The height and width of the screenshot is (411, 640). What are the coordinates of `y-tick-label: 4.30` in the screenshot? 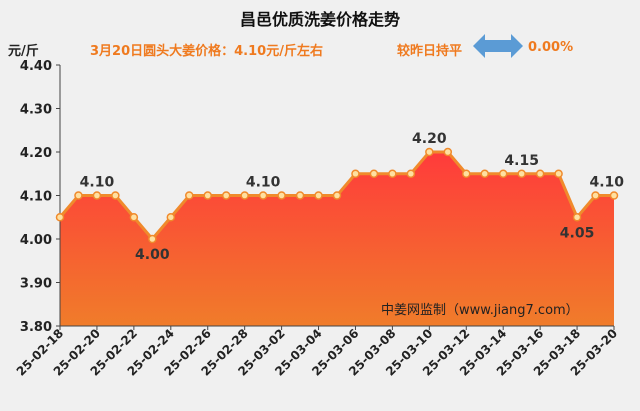 It's located at (36, 110).